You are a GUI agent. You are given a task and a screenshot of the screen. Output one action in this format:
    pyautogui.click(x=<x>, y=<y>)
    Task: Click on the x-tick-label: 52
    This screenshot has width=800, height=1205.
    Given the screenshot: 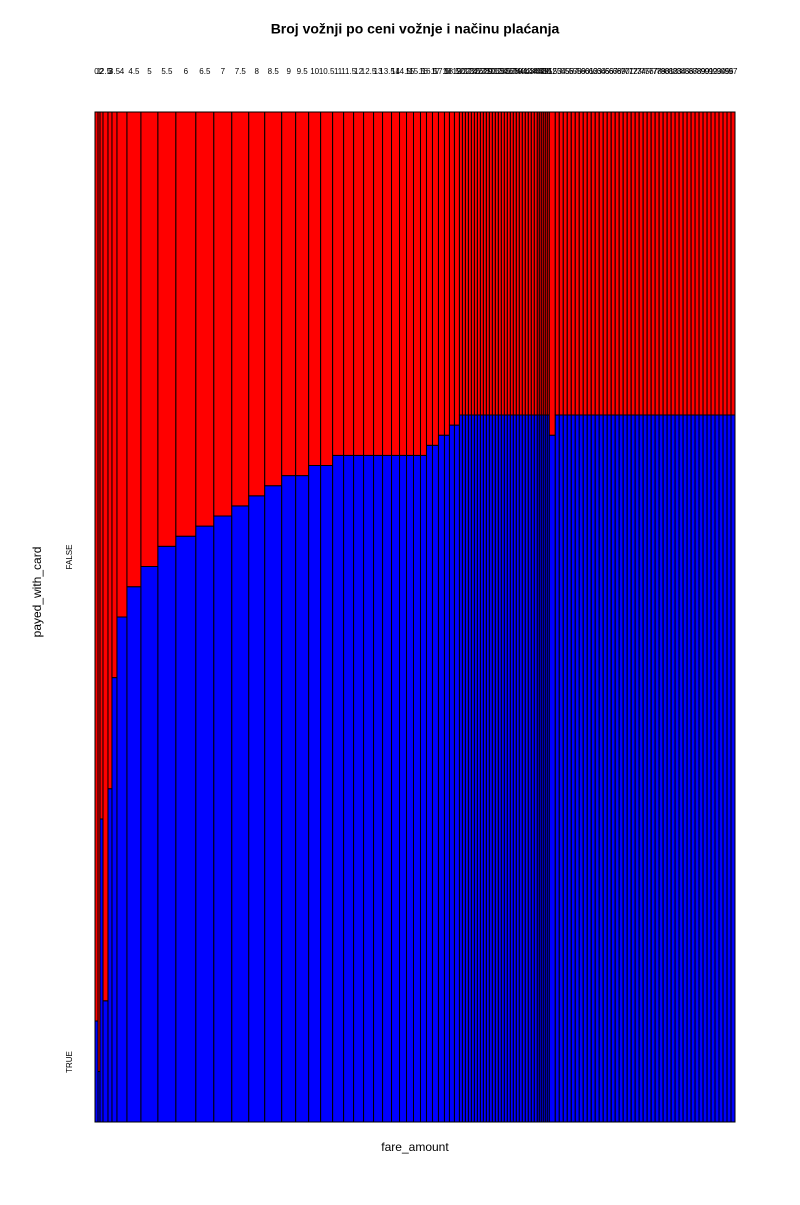 What is the action you would take?
    pyautogui.click(x=552, y=71)
    